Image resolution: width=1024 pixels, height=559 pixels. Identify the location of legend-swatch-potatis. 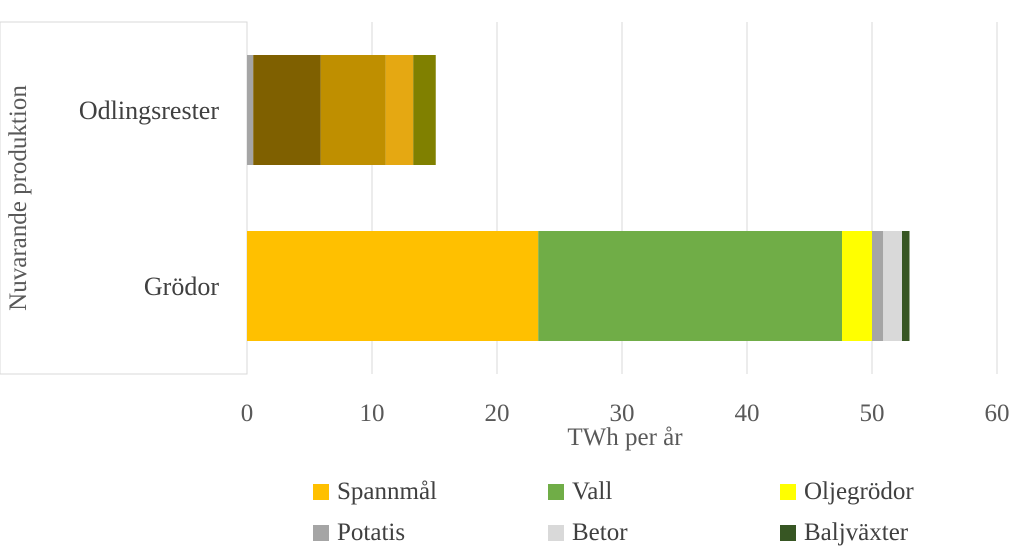
(321, 533).